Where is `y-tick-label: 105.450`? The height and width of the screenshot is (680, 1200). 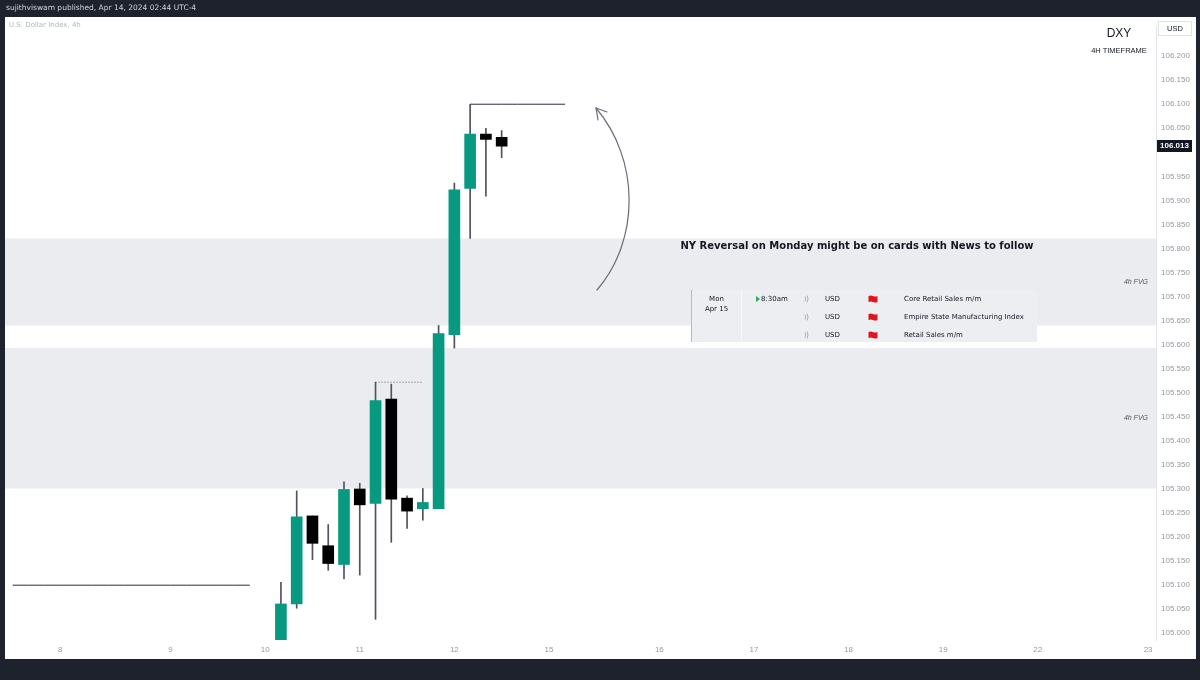
y-tick-label: 105.450 is located at coordinates (1176, 417).